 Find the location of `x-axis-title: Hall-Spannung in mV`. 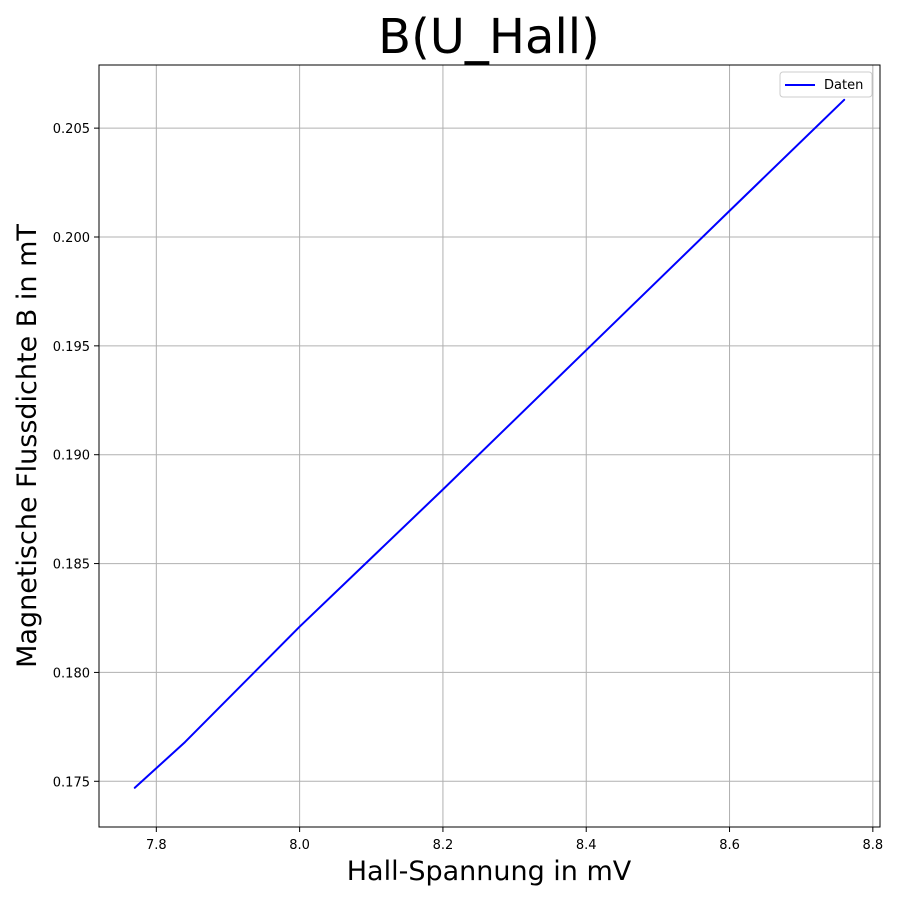

x-axis-title: Hall-Spannung in mV is located at coordinates (489, 871).